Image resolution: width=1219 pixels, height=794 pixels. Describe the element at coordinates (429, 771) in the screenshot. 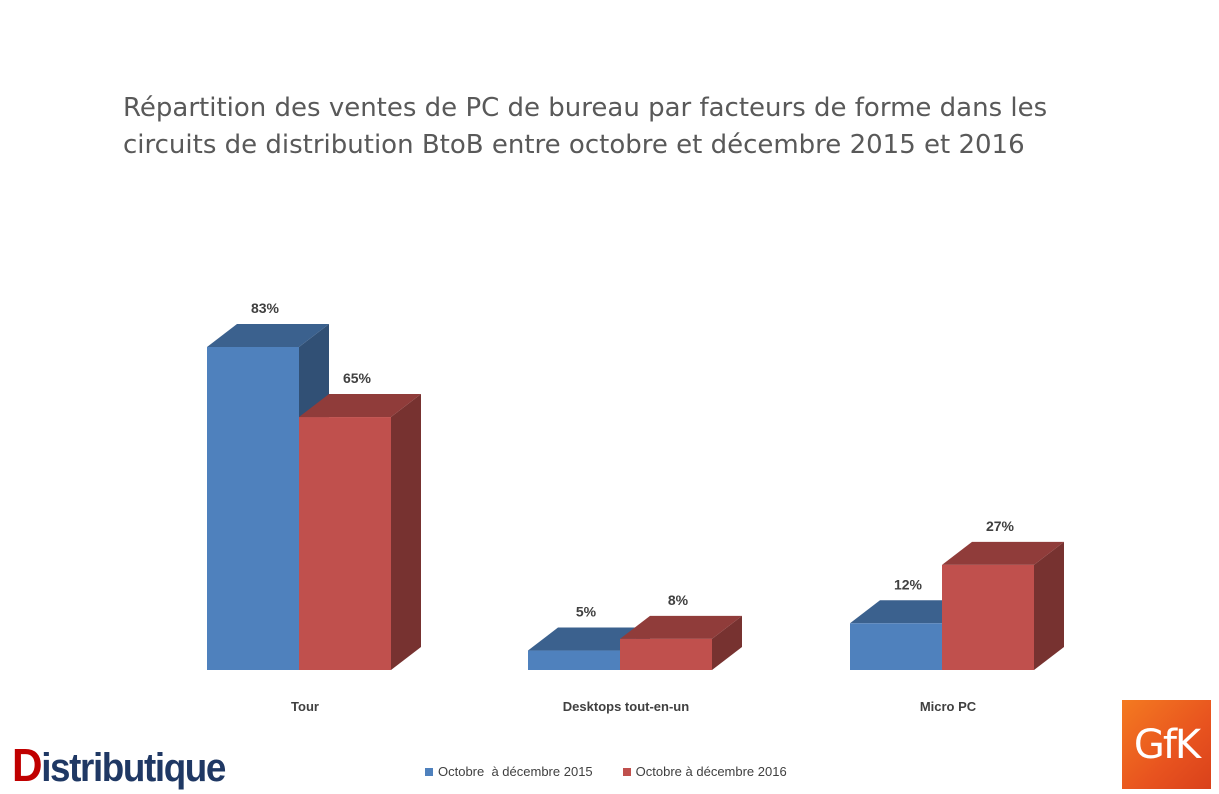

I see `legend-swatch-2015` at that location.